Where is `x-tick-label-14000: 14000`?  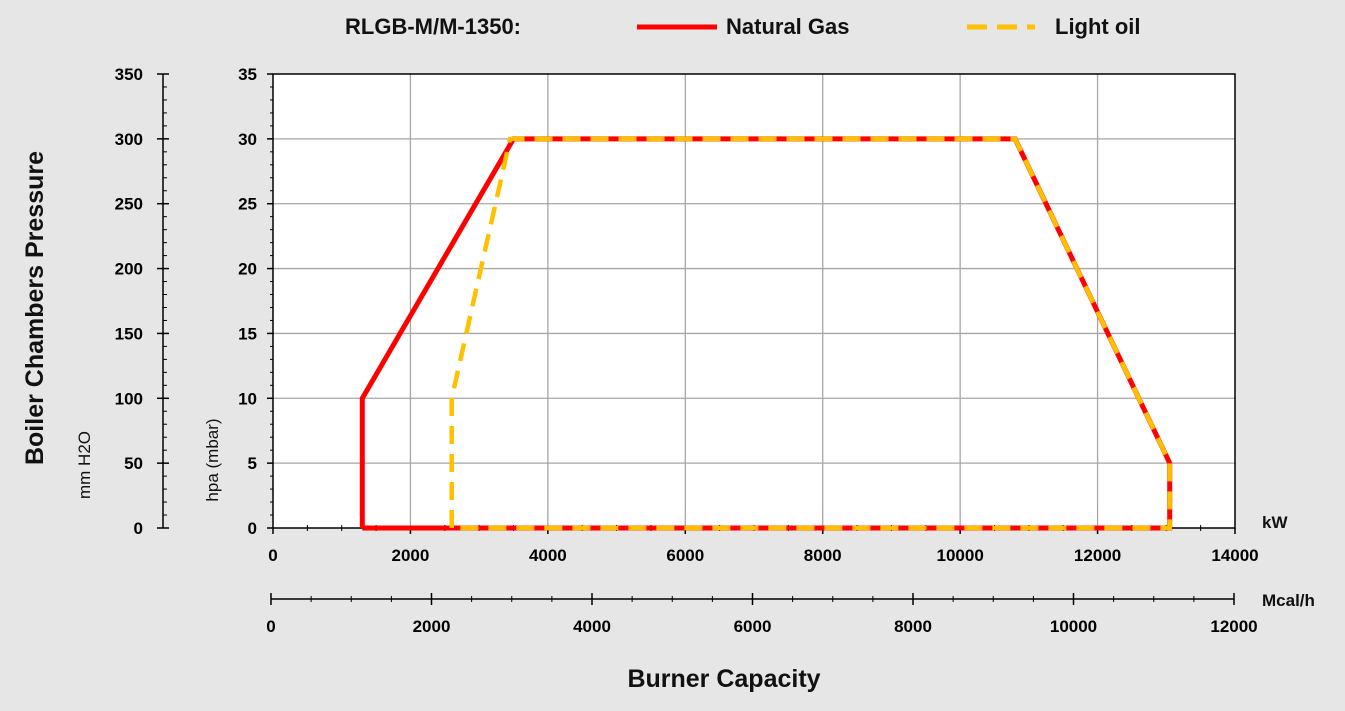 x-tick-label-14000: 14000 is located at coordinates (1234, 555).